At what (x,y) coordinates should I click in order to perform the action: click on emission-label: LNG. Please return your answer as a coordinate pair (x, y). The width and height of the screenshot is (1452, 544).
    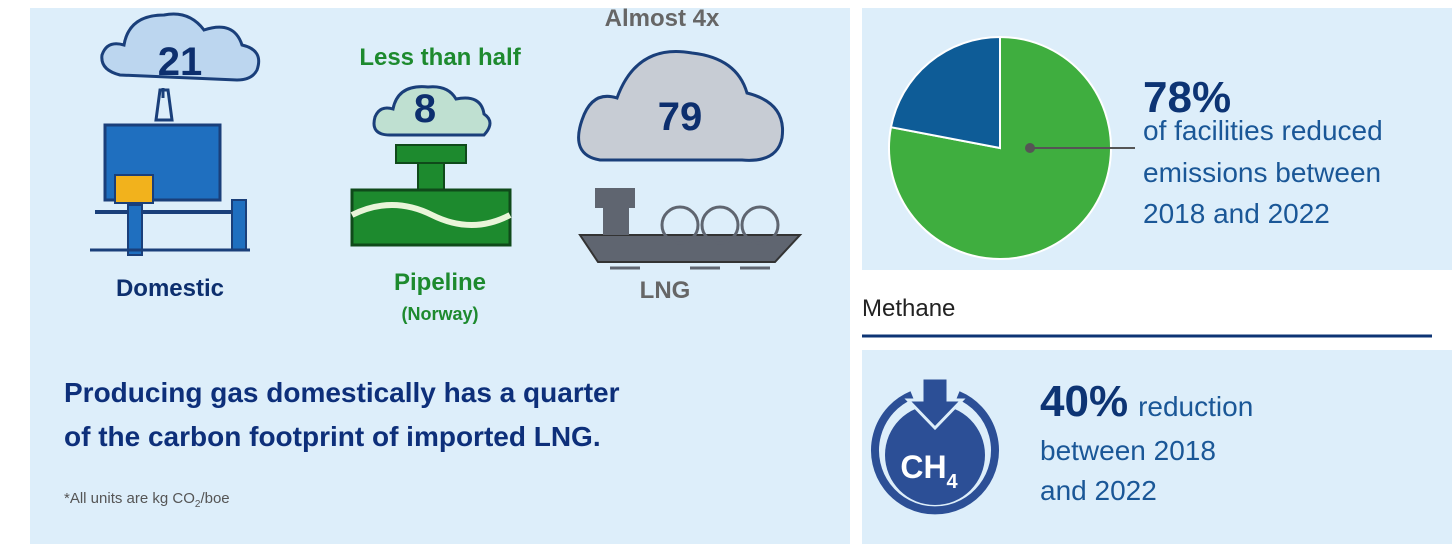
    Looking at the image, I should click on (665, 290).